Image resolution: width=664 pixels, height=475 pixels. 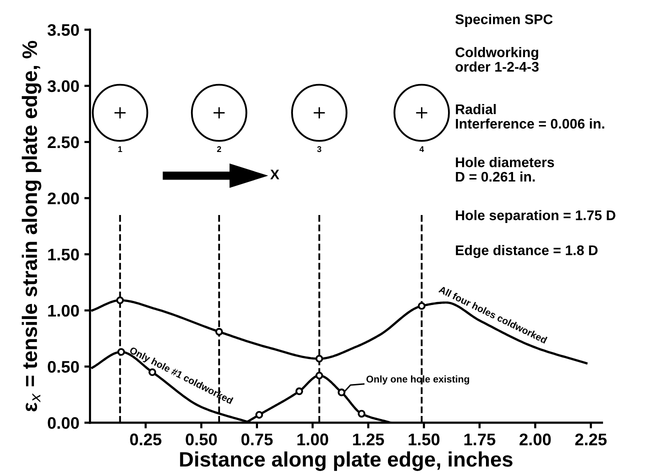 What do you see at coordinates (536, 216) in the screenshot?
I see `annotation: Hole separation = 1.75 D` at bounding box center [536, 216].